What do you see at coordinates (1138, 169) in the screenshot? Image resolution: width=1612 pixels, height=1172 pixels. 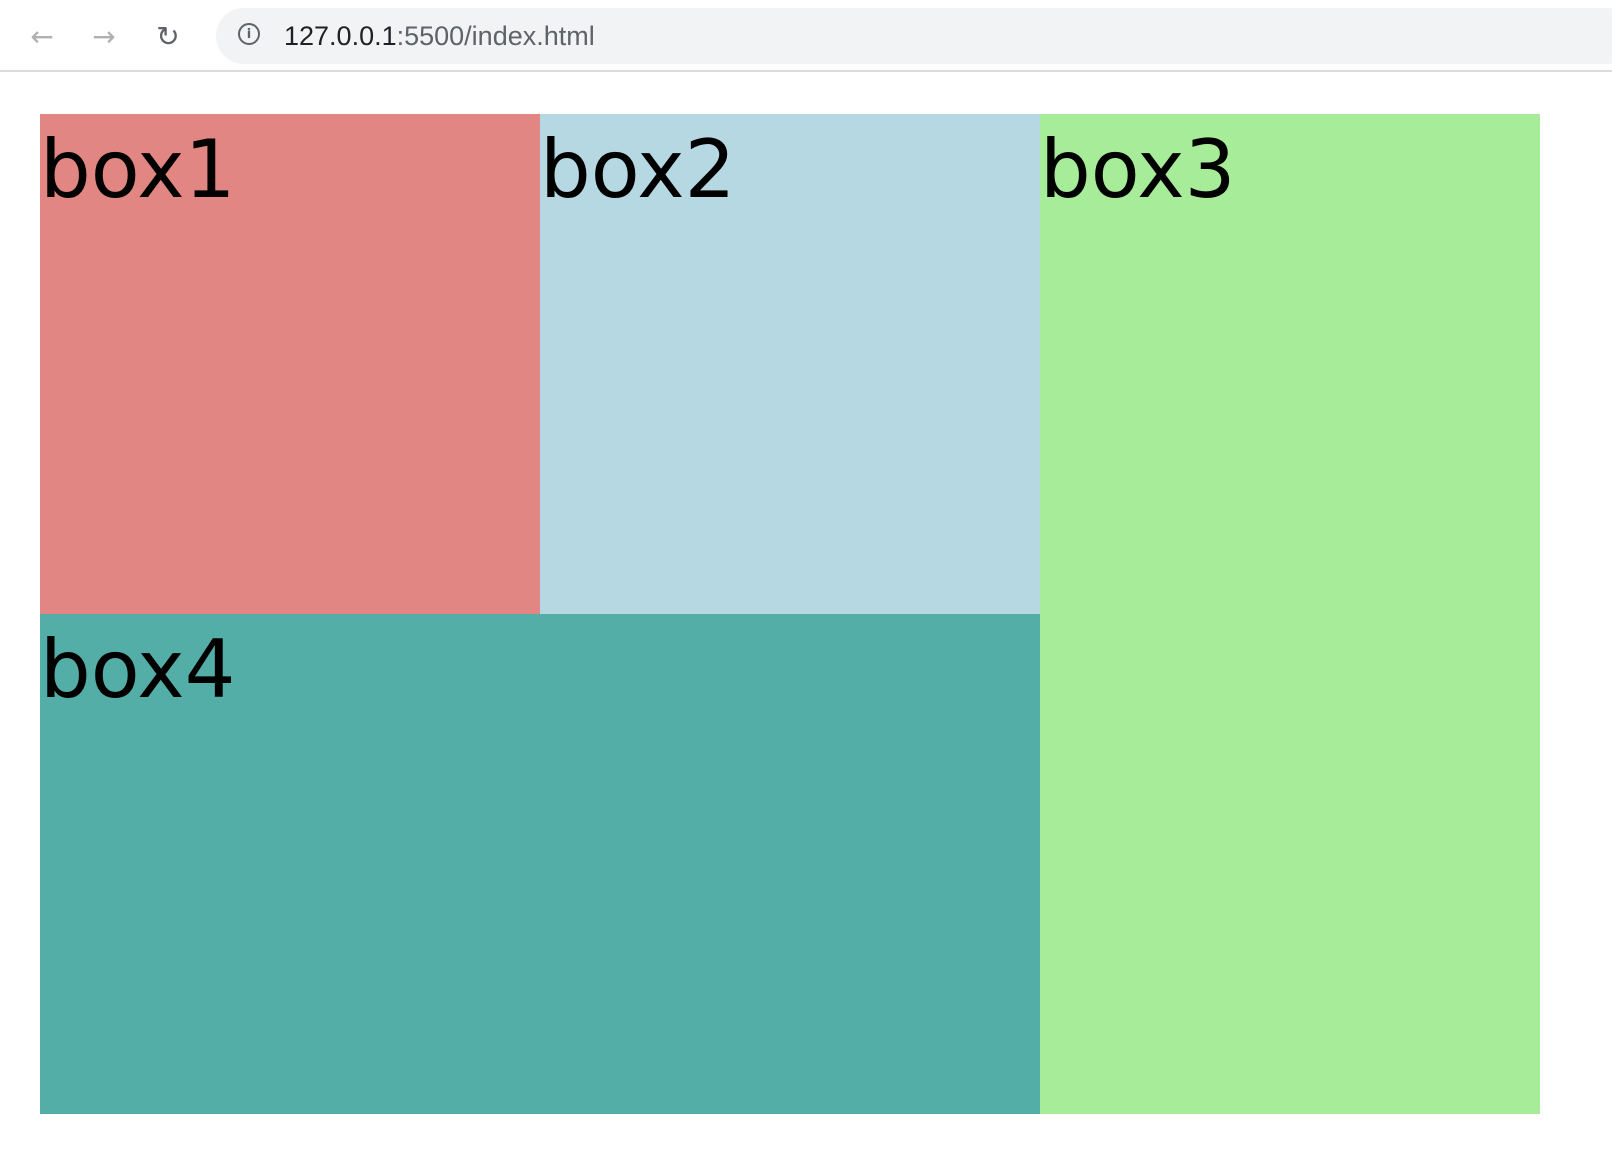 I see `box3-label: box3` at bounding box center [1138, 169].